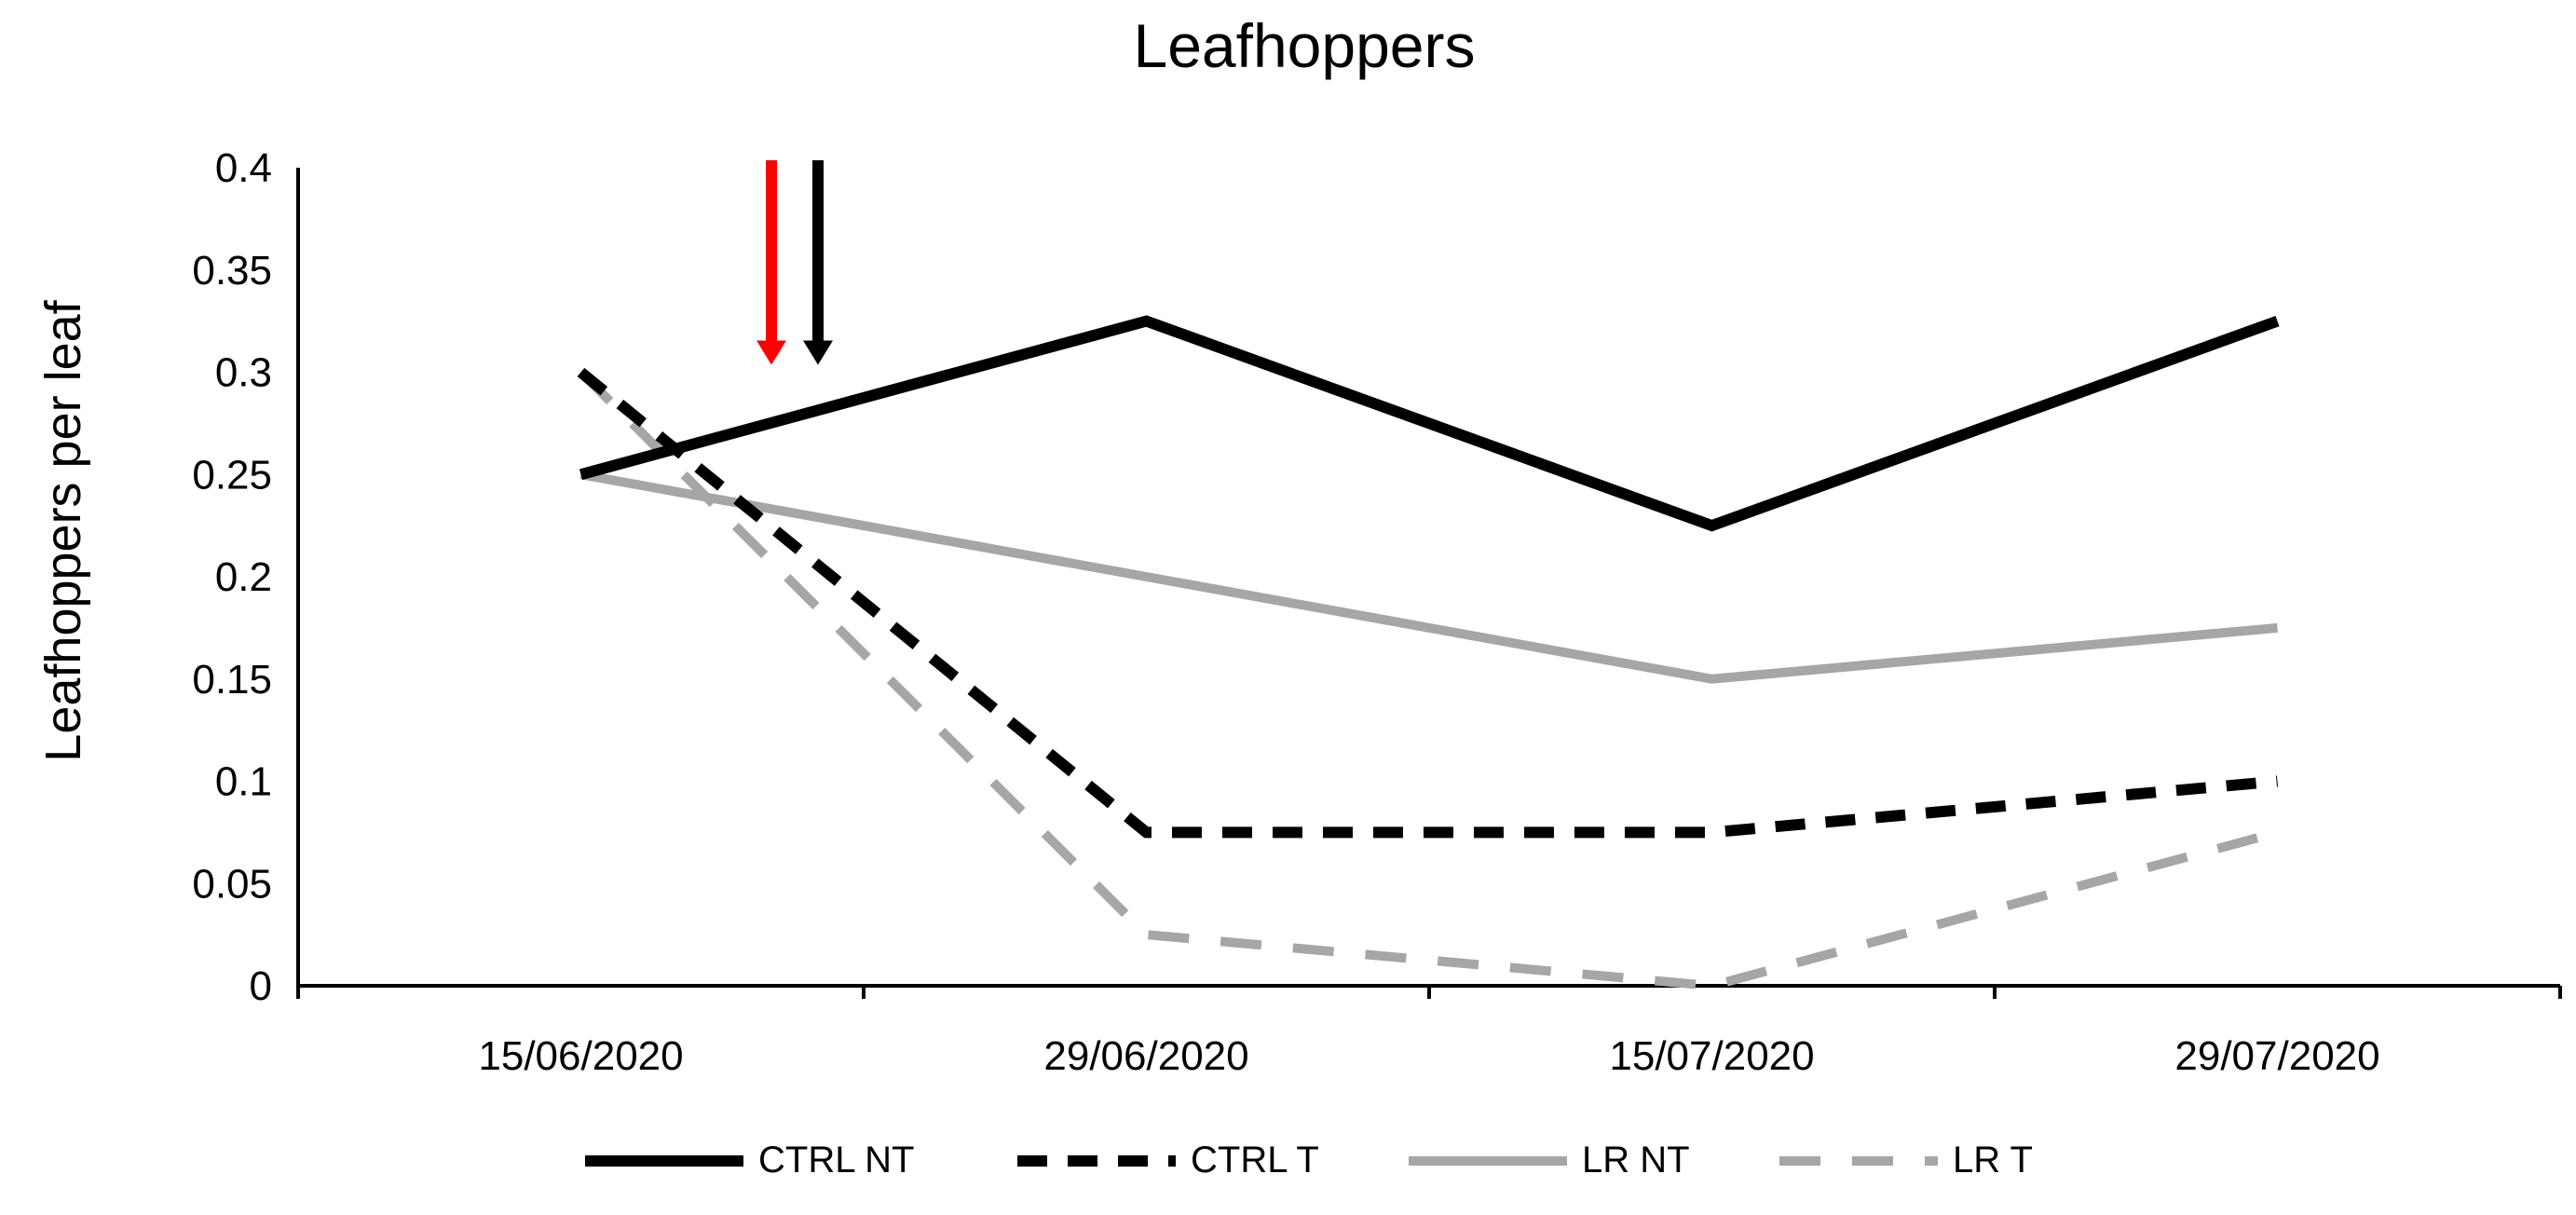 Image resolution: width=2576 pixels, height=1215 pixels. I want to click on y-tick-label: 0.3, so click(244, 373).